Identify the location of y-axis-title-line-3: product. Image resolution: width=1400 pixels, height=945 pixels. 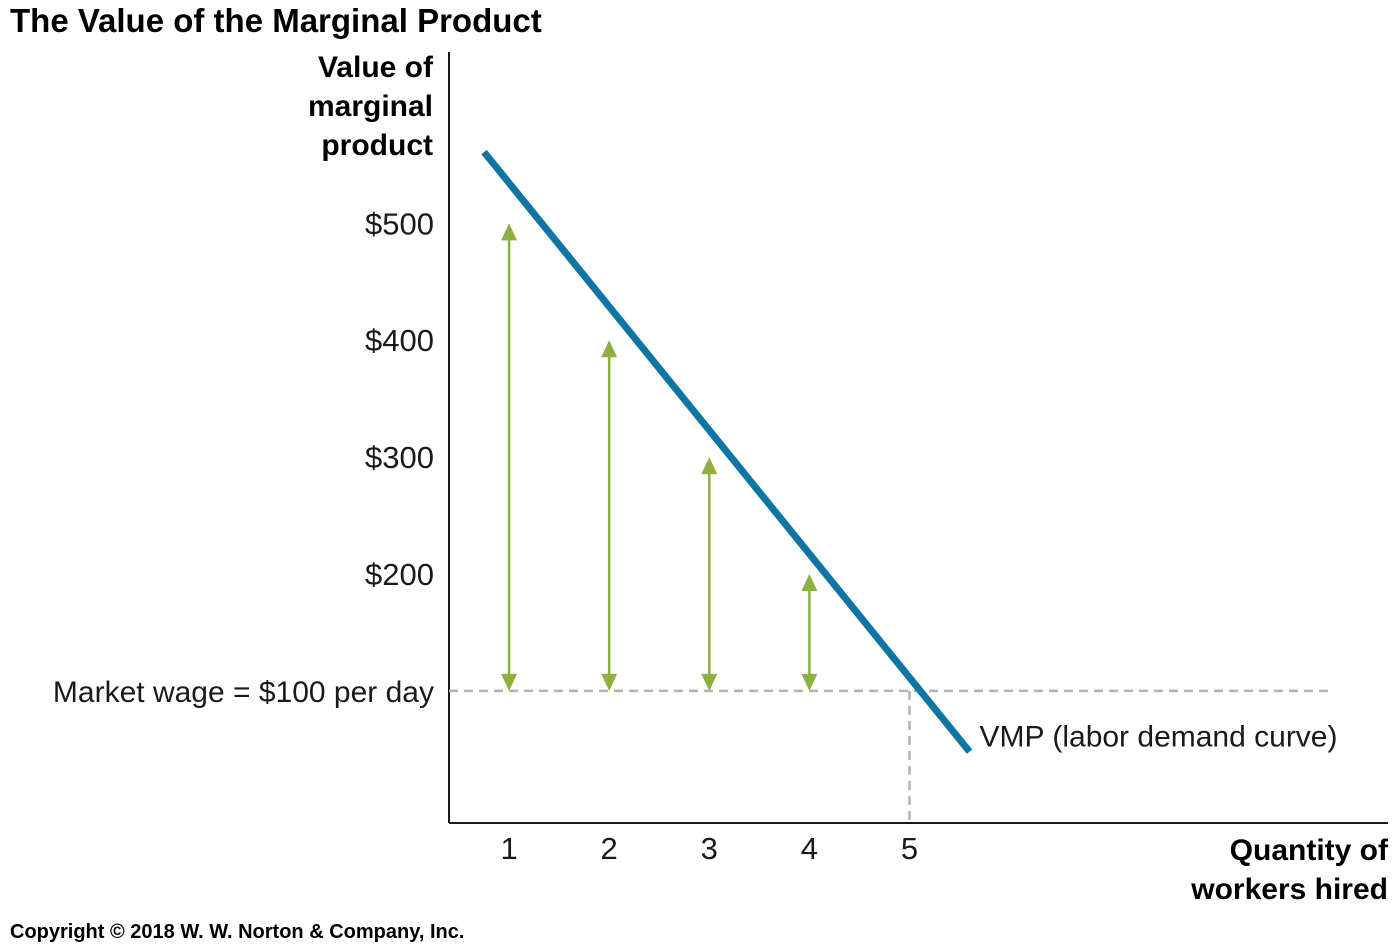
(377, 145).